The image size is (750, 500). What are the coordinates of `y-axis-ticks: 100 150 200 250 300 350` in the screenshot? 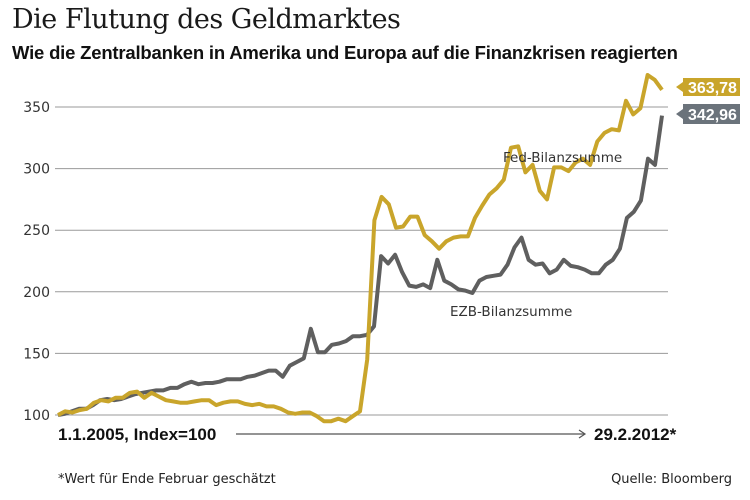 It's located at (36, 262).